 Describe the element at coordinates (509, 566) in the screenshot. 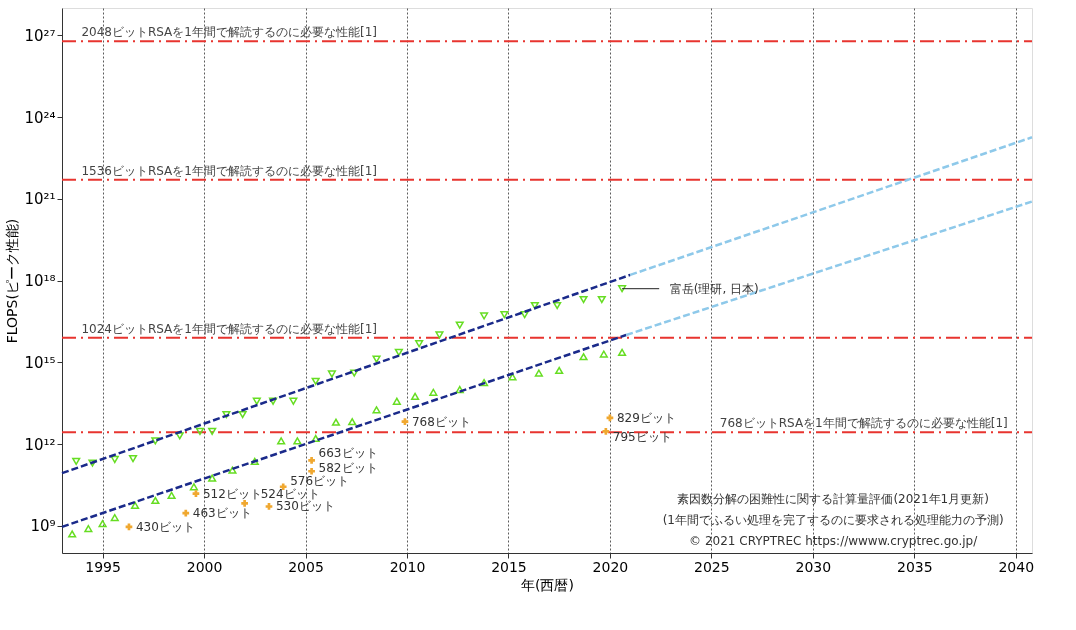

I see `x-tick-label: 2015` at that location.